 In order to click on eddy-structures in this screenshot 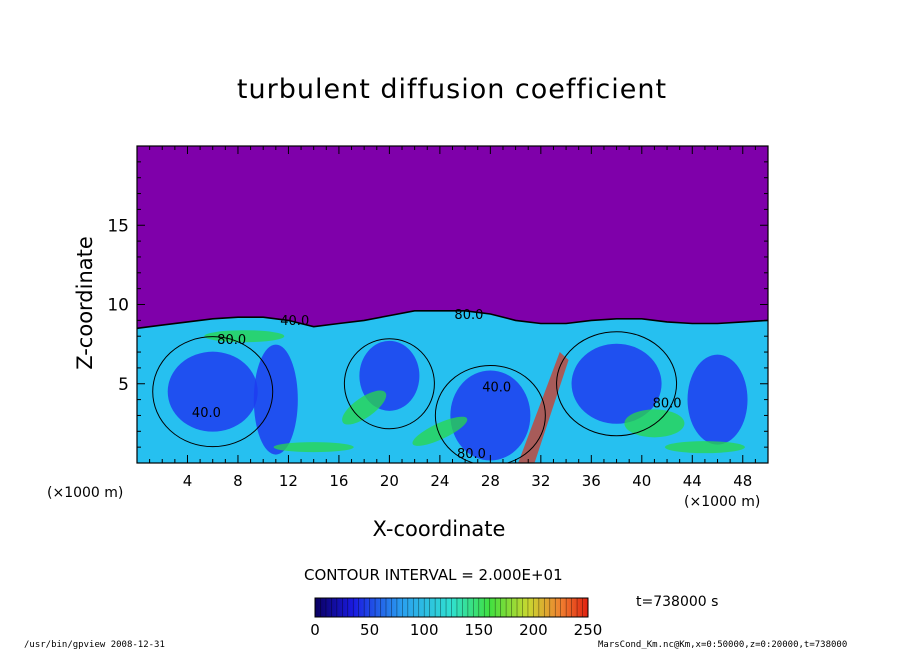, I will do `click(450, 396)`.